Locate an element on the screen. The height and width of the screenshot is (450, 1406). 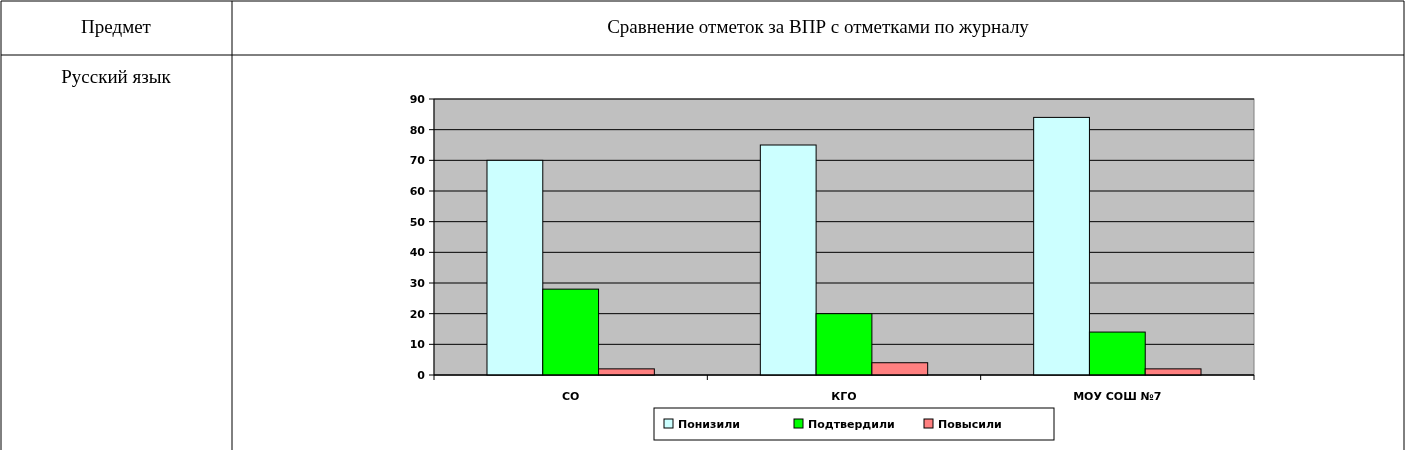
x-tick-label: КГО is located at coordinates (844, 396).